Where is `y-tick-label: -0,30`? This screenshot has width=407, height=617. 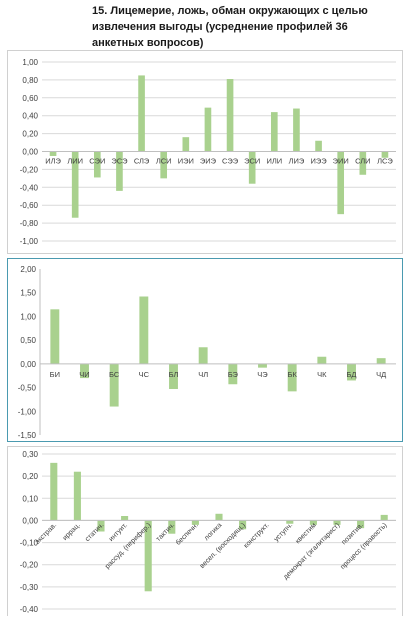
y-tick-label: -0,30 is located at coordinates (29, 587).